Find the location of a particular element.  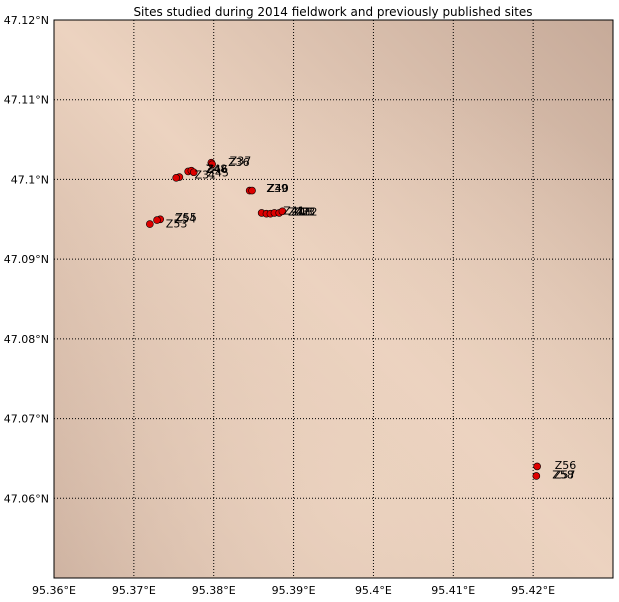

site-label: Z54 is located at coordinates (186, 218).